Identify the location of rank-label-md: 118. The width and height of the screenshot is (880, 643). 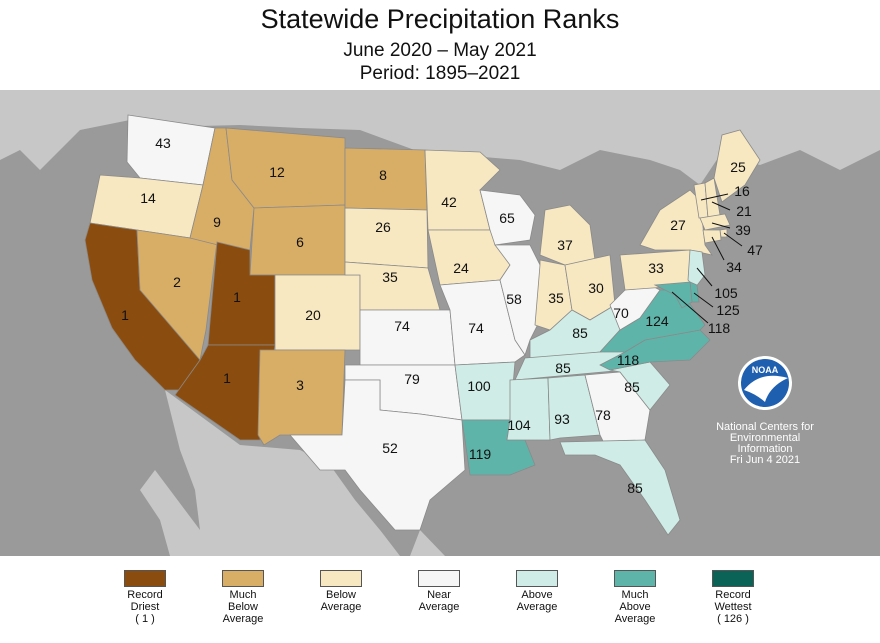
(719, 328).